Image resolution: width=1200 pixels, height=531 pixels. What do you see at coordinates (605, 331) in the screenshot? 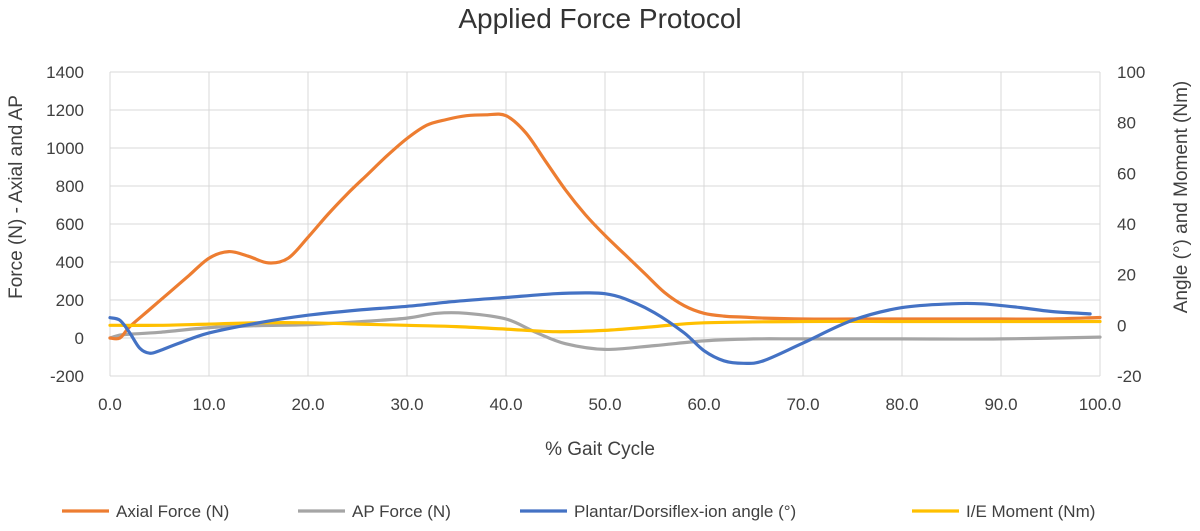
I see `series-line-ap-force-n` at bounding box center [605, 331].